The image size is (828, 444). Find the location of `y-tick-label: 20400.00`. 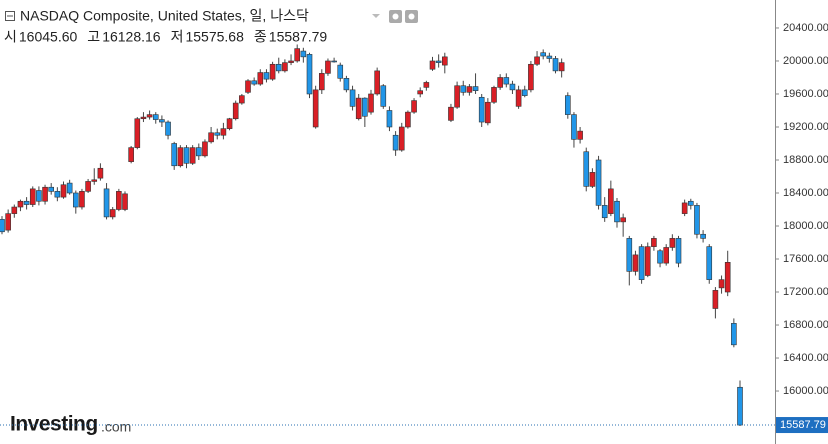

y-tick-label: 20400.00 is located at coordinates (805, 28).